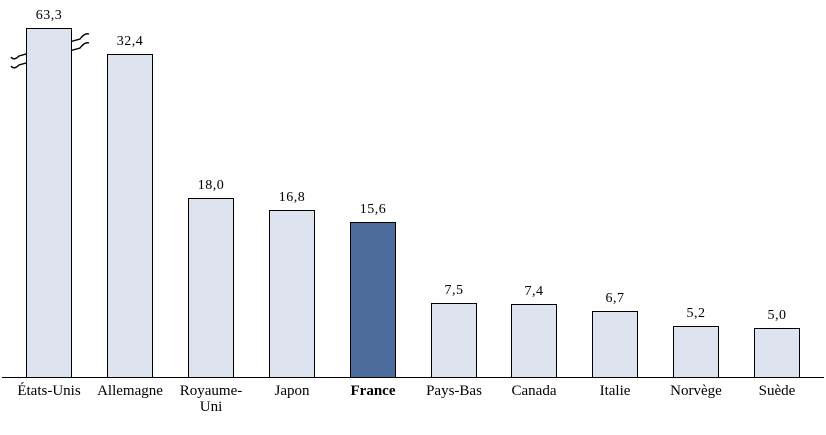 Image resolution: width=826 pixels, height=435 pixels. Describe the element at coordinates (49, 391) in the screenshot. I see `category-label-etats-unis: États-Unis` at that location.